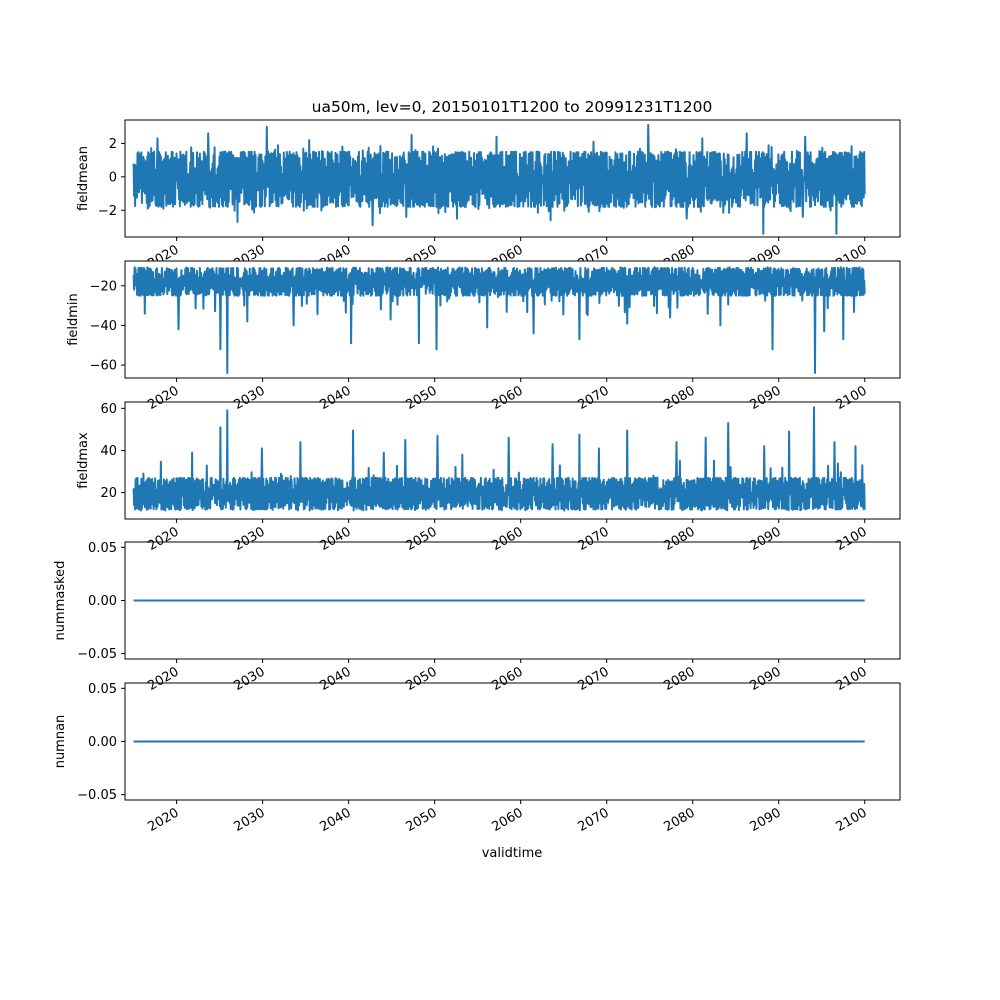 This screenshot has height=1000, width=1000. Describe the element at coordinates (103, 286) in the screenshot. I see `y-tick-label-fieldmin: −20` at that location.